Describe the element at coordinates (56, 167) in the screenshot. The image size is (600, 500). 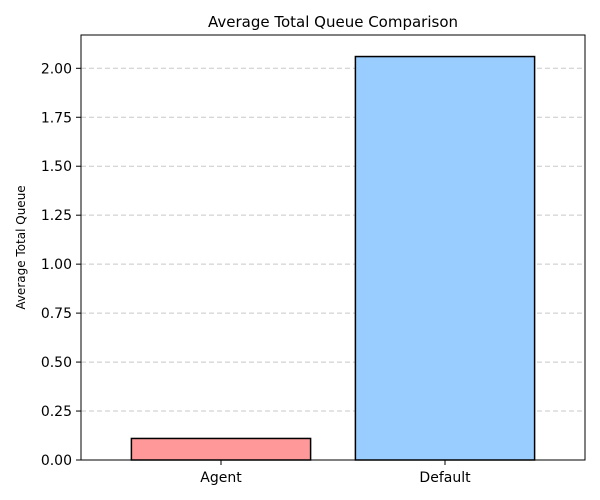
I see `y-tick-label: 1.50` at that location.